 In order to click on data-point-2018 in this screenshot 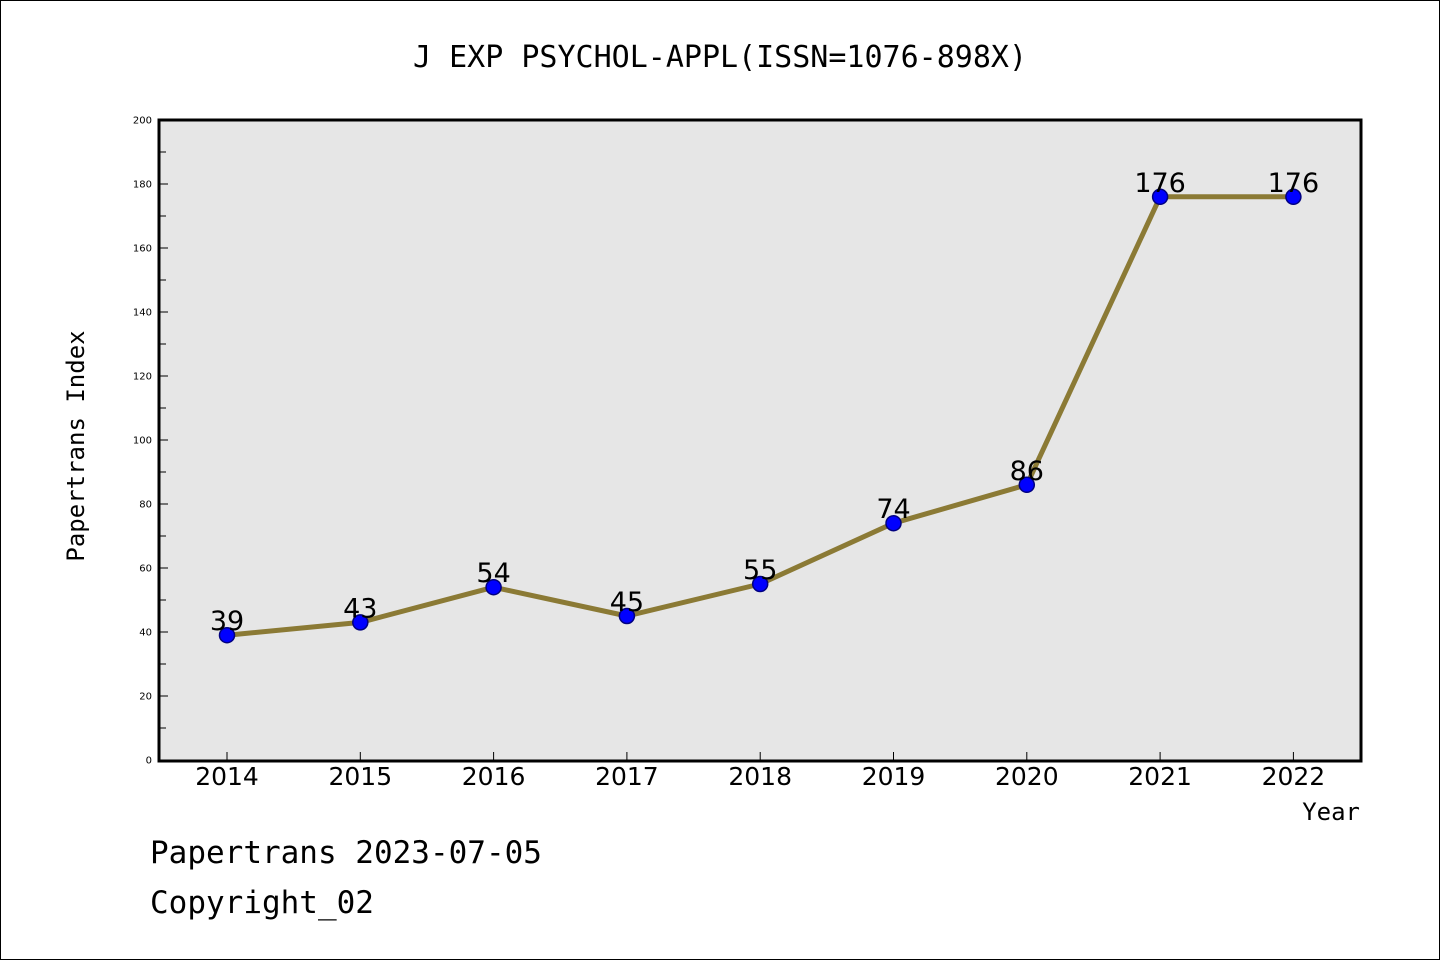, I will do `click(760, 584)`.